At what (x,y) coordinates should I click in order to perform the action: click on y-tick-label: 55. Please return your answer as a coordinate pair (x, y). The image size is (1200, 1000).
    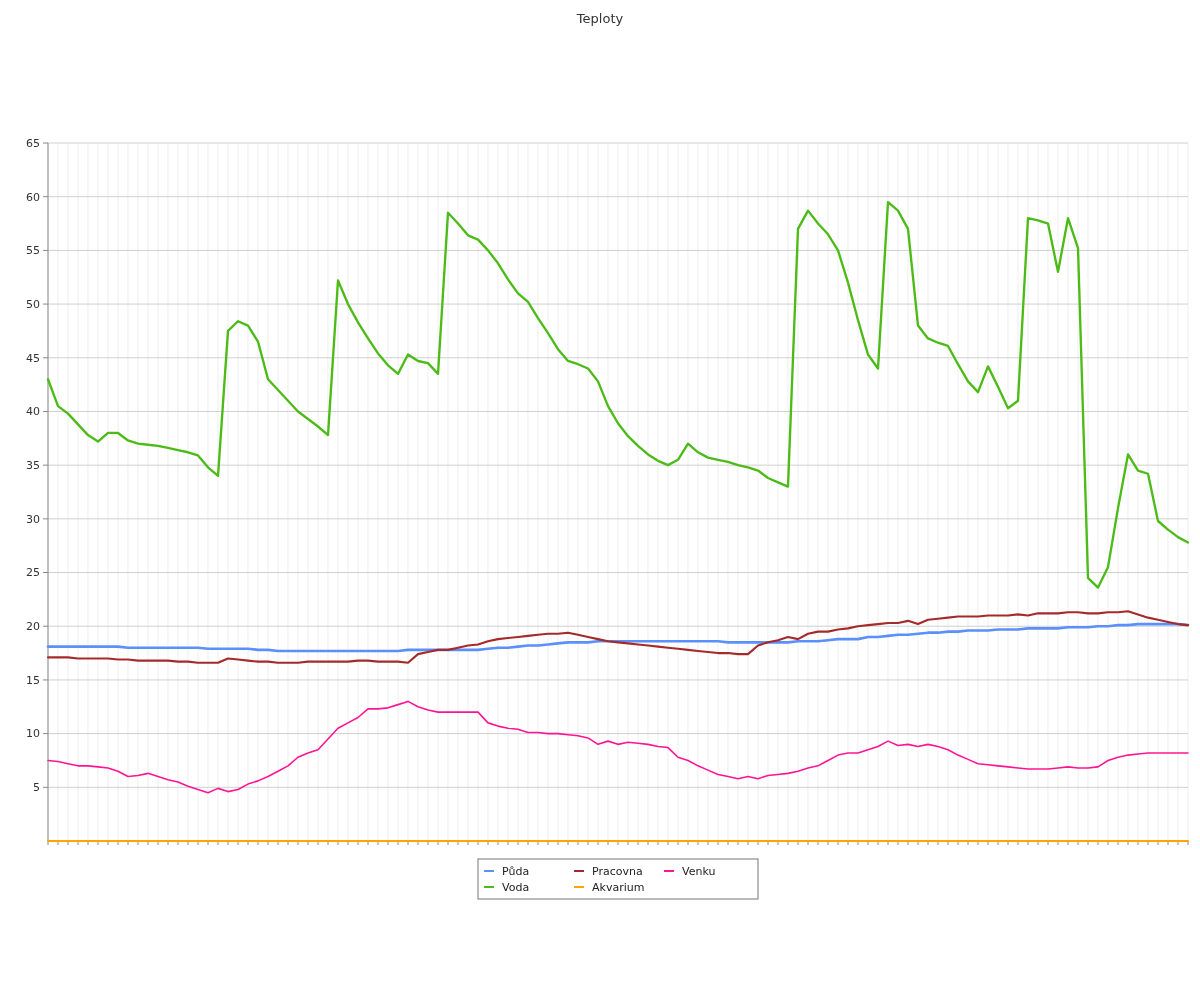
    Looking at the image, I should click on (33, 251).